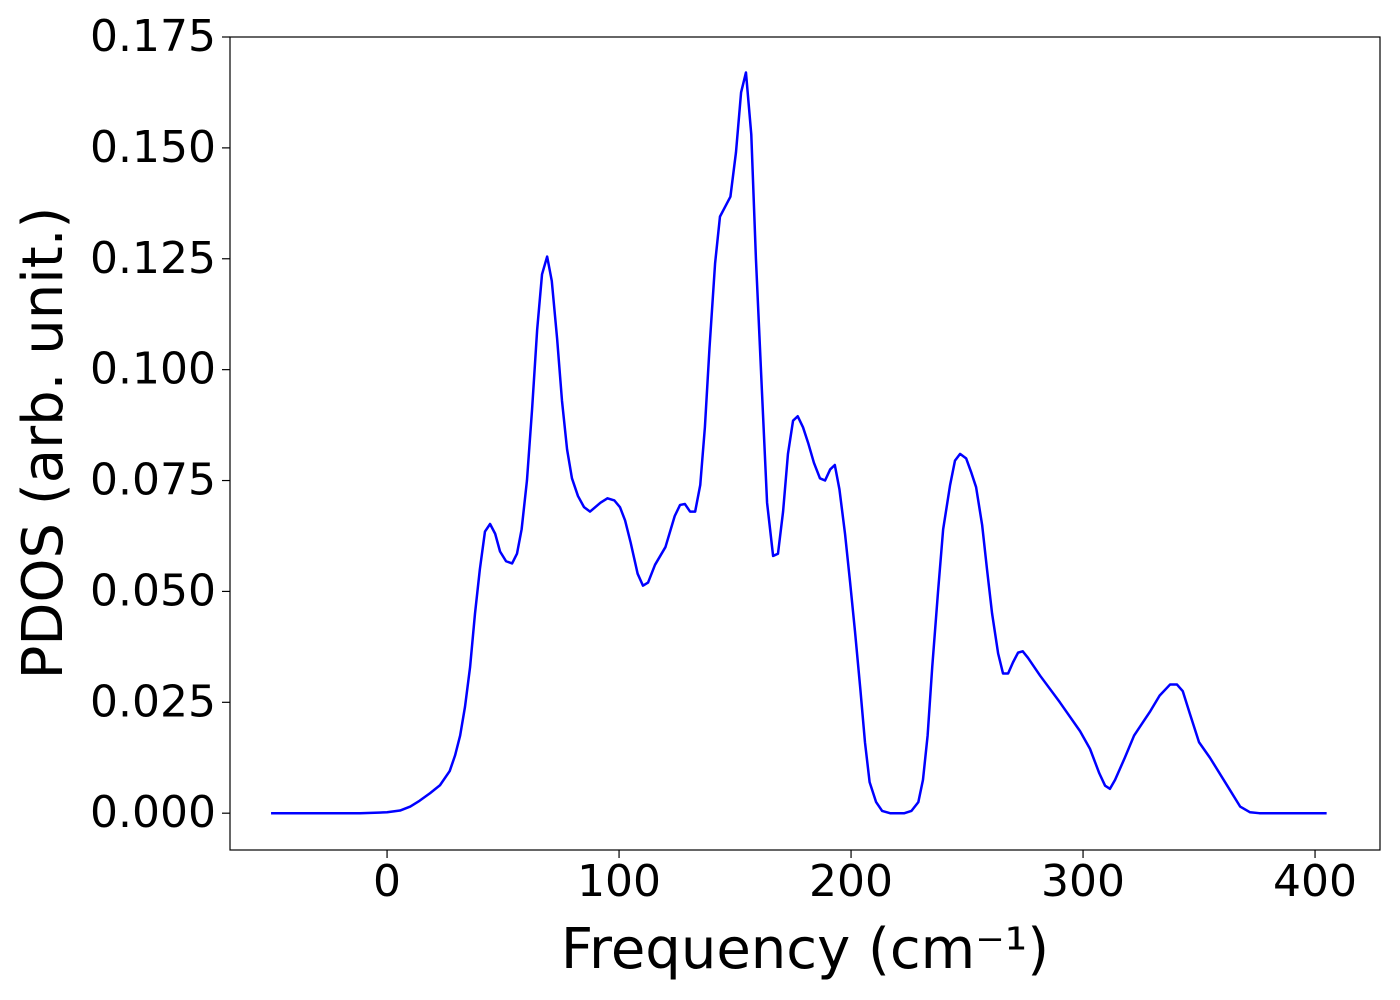 This screenshot has height=1000, width=1400. I want to click on x-tick-label: 0, so click(387, 881).